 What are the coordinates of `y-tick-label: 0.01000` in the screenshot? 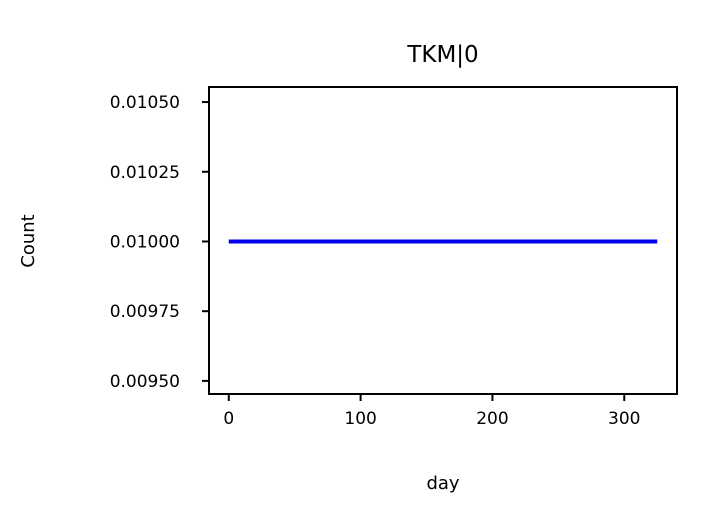 It's located at (145, 242).